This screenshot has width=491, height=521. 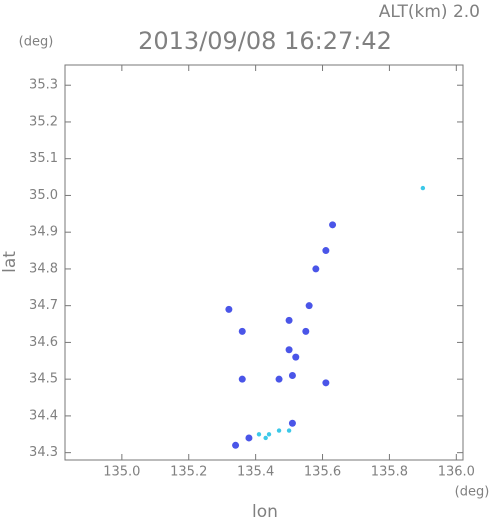 What do you see at coordinates (255, 472) in the screenshot?
I see `x-tick-label: 135.4` at bounding box center [255, 472].